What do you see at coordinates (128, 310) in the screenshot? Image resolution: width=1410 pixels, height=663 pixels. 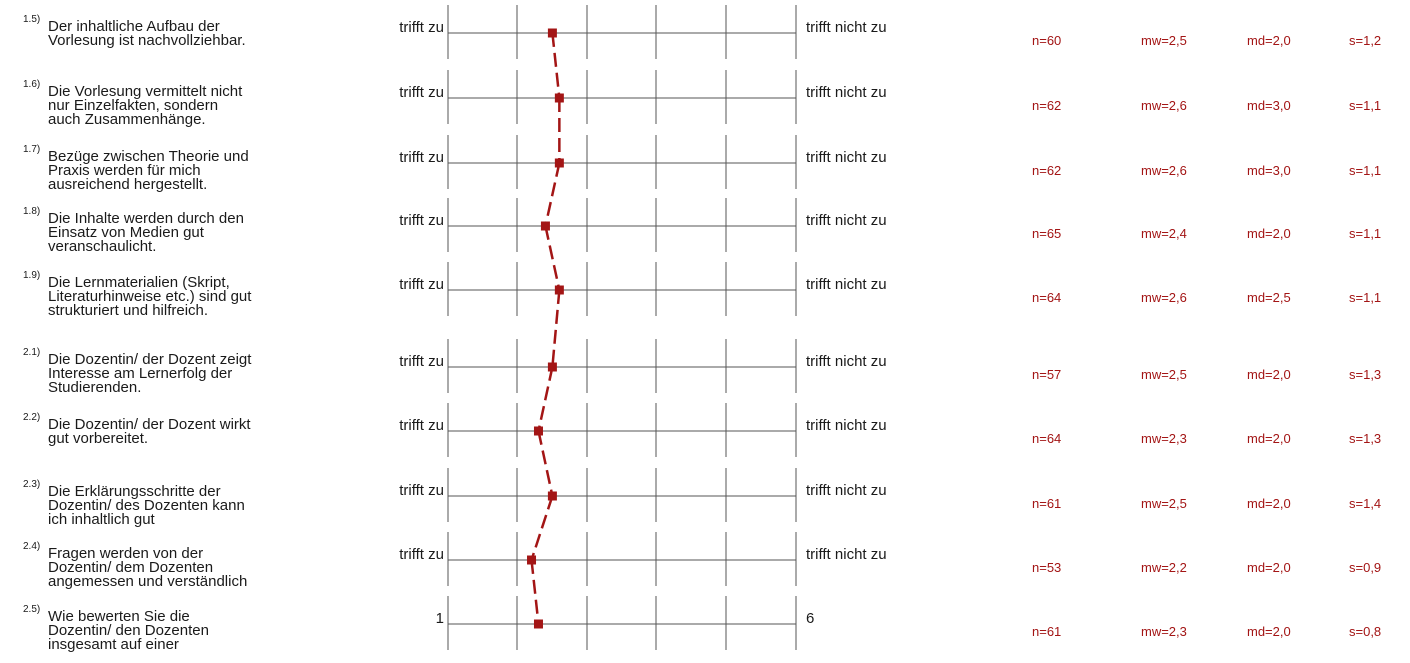 I see `item-question-line: strukturiert und hilfreich.` at bounding box center [128, 310].